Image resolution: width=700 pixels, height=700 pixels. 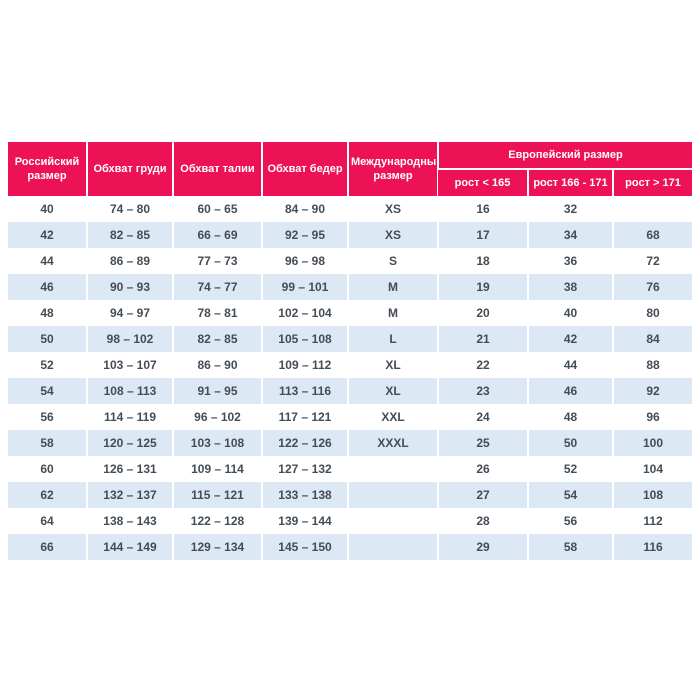 I want to click on table-cell: 139 – 144, so click(x=304, y=521).